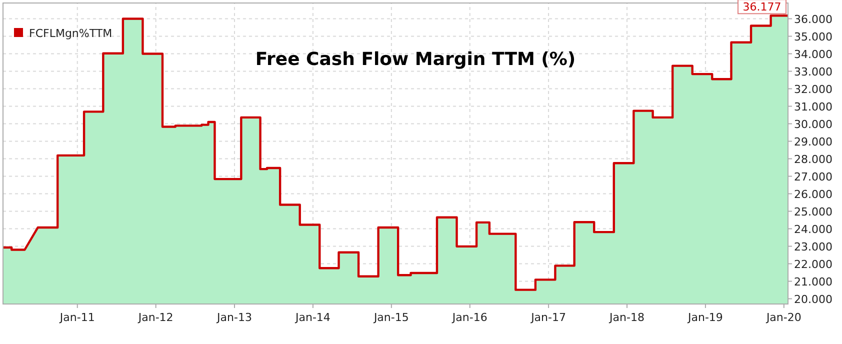 This screenshot has height=344, width=842. I want to click on y-tick-label: 35.000, so click(813, 37).